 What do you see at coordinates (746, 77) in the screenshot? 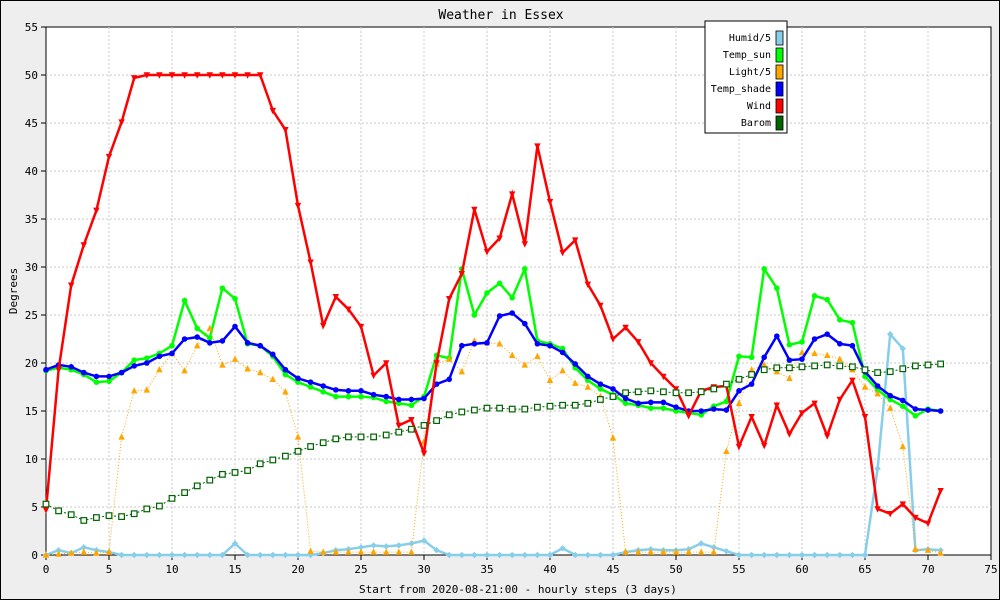
I see `legend-box` at bounding box center [746, 77].